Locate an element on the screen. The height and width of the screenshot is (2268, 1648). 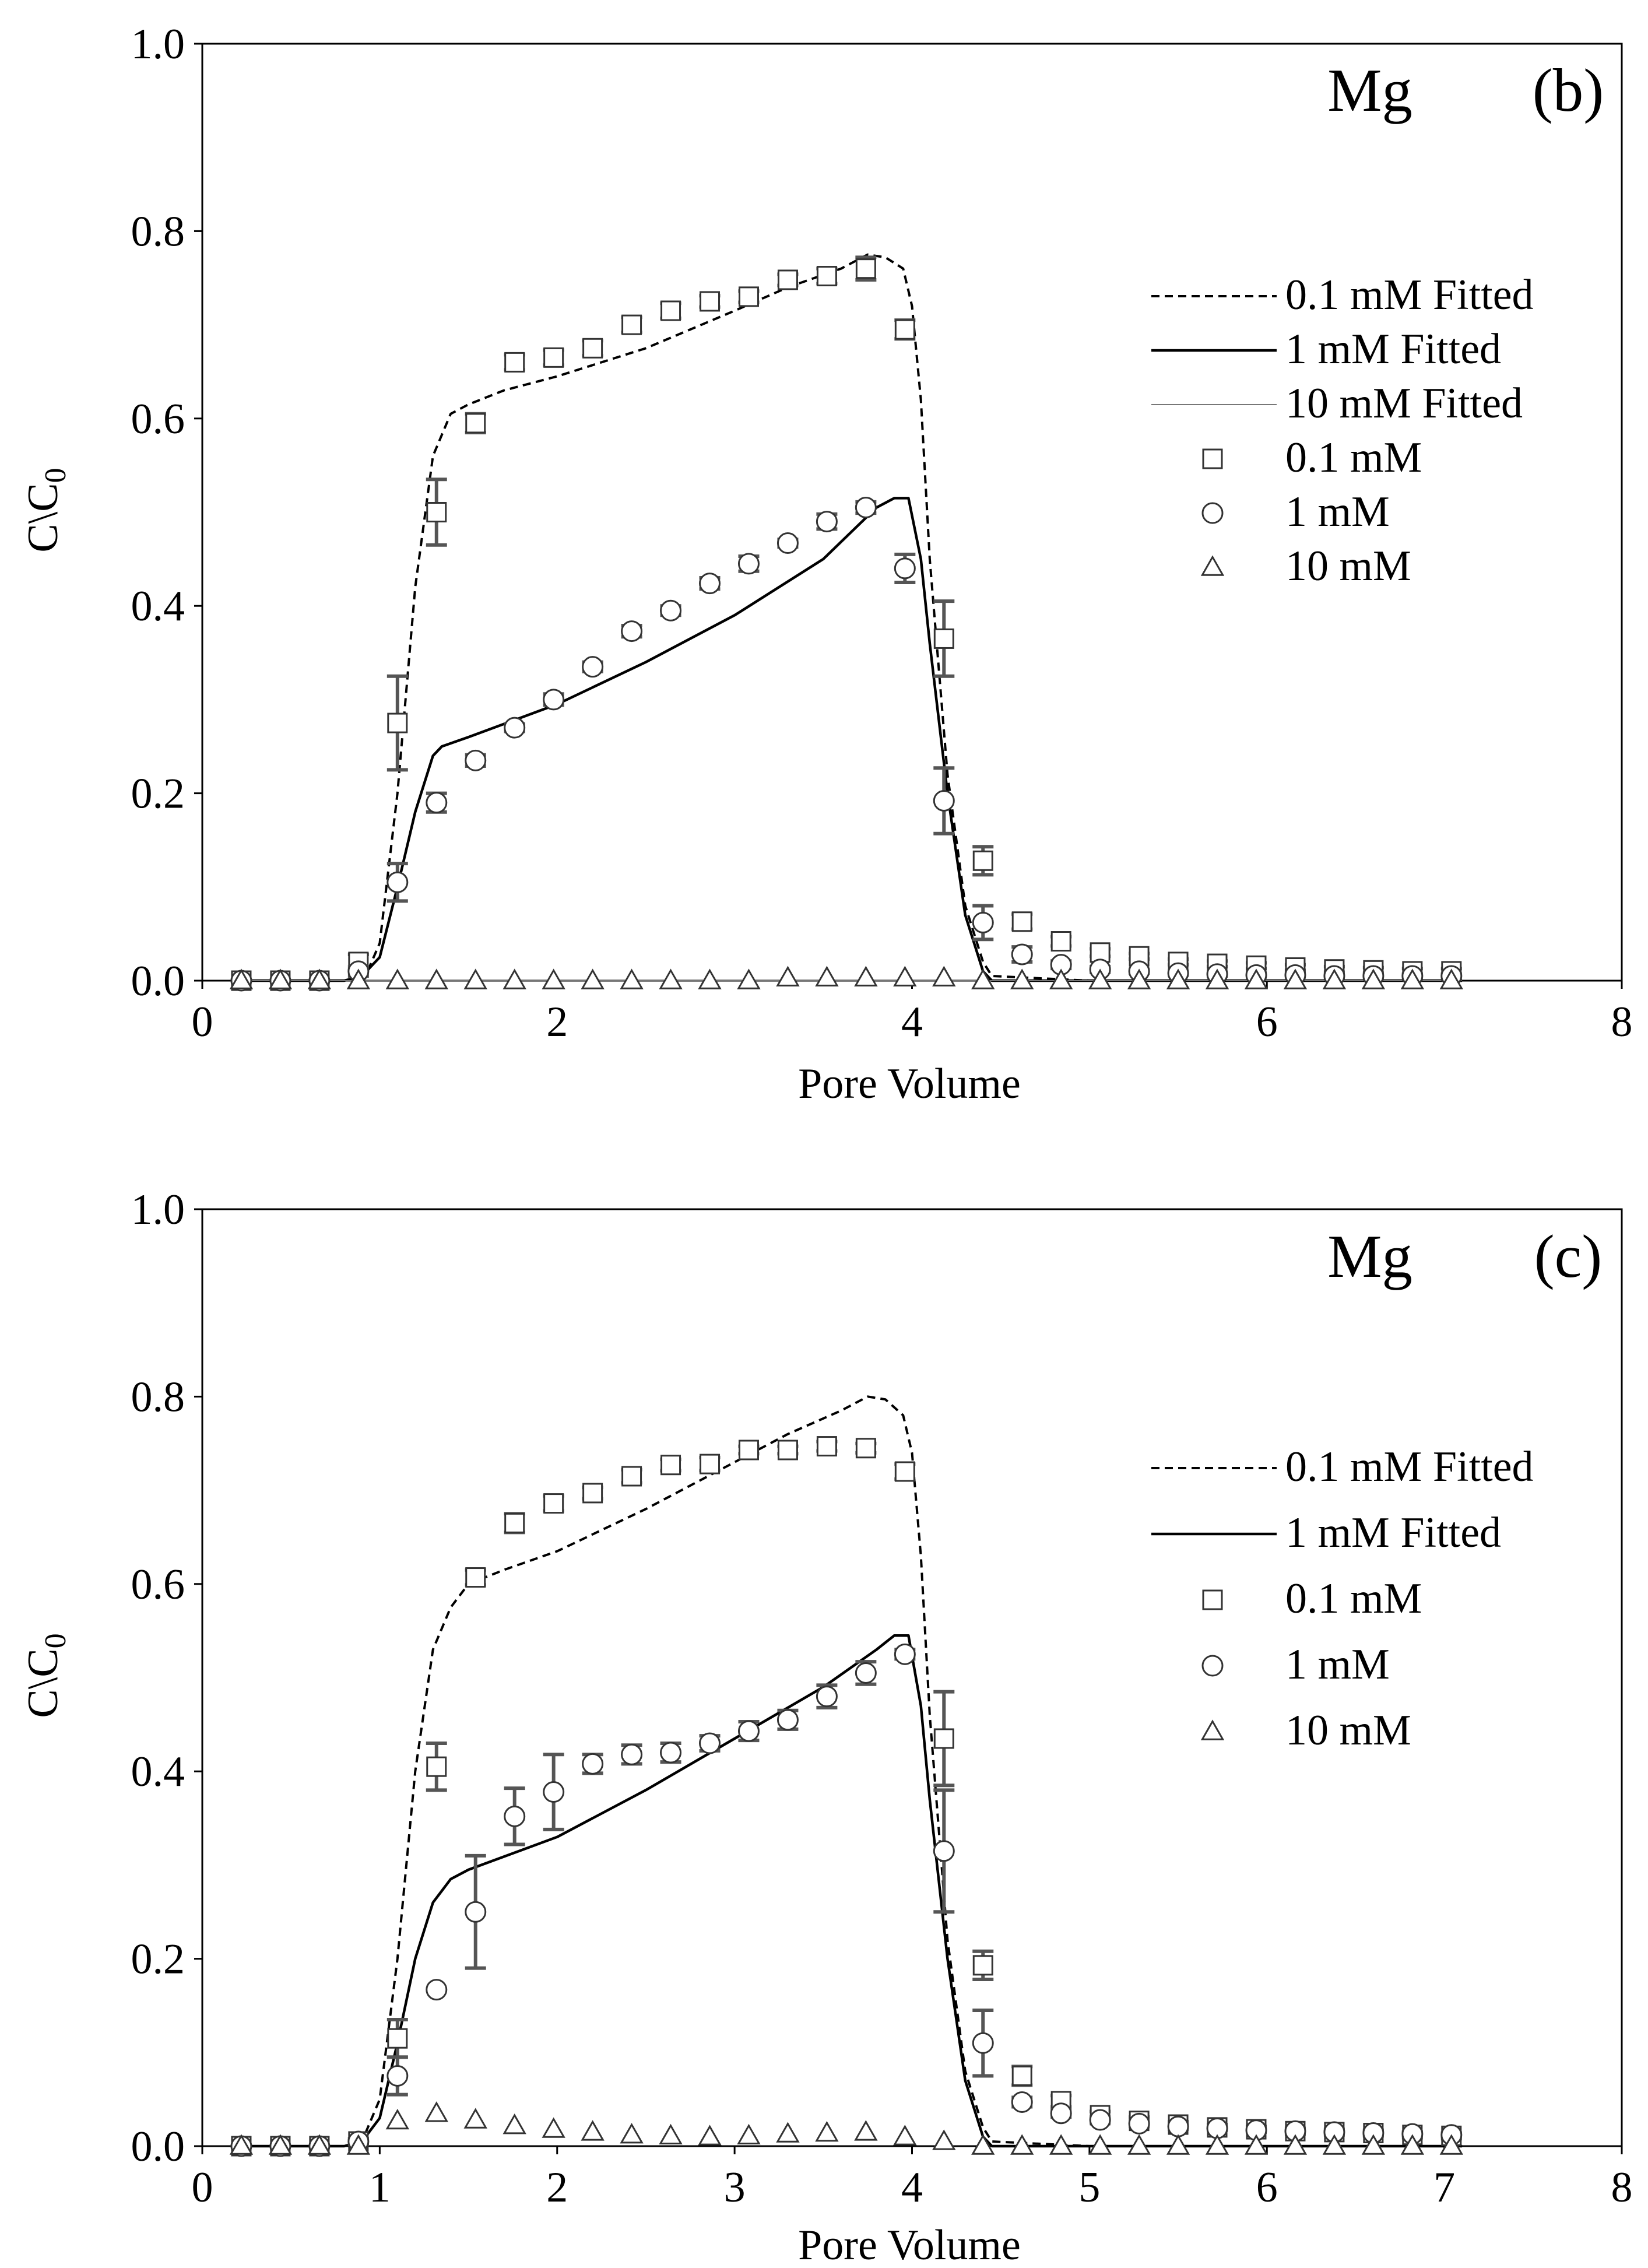
y-axis-label-subscript: 0 is located at coordinates (56, 1640).